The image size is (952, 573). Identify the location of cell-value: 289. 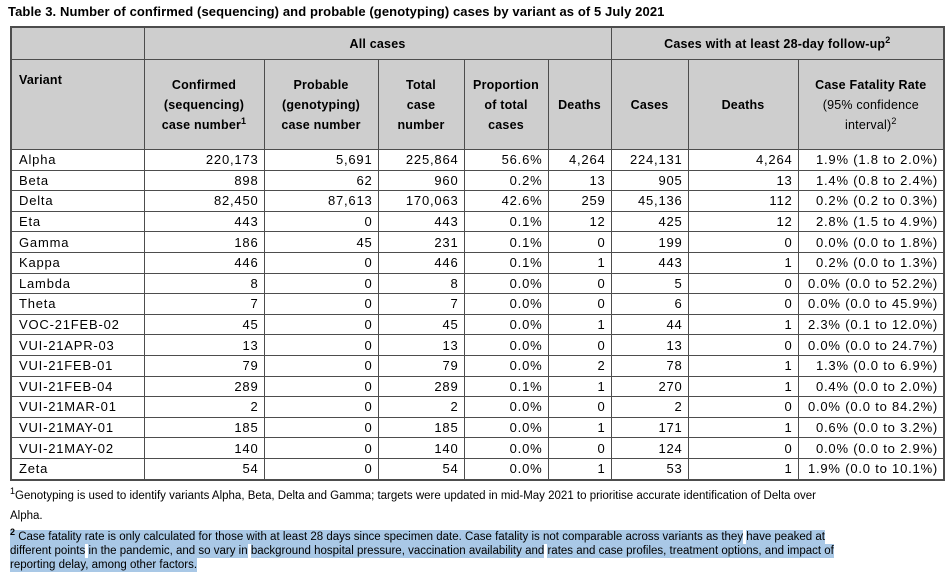
(421, 386).